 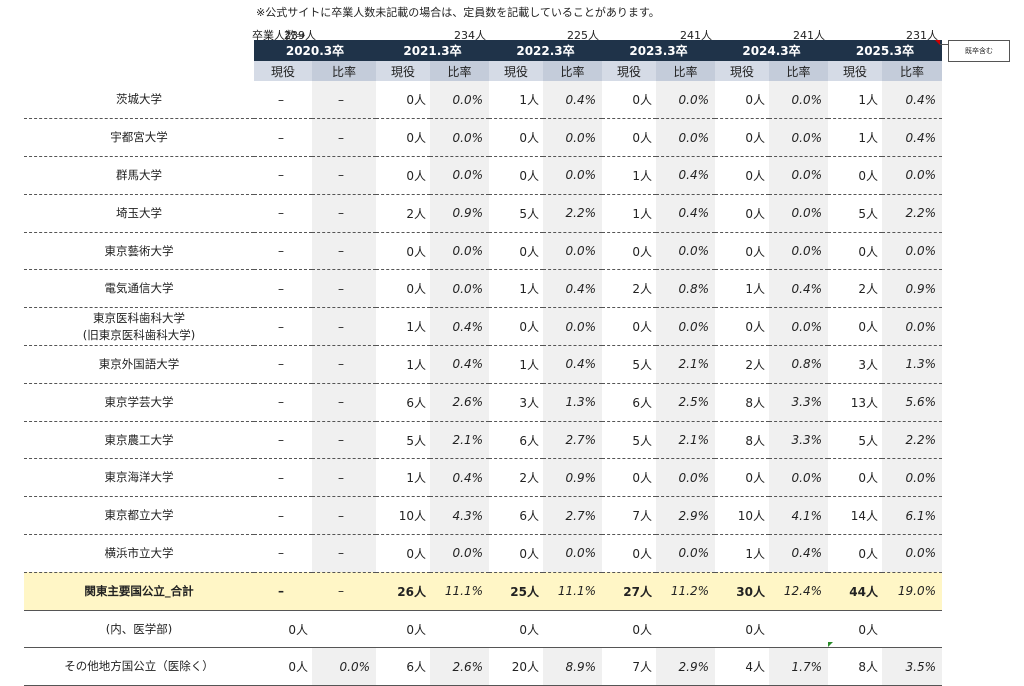 What do you see at coordinates (629, 591) in the screenshot?
I see `count-cell: 27人` at bounding box center [629, 591].